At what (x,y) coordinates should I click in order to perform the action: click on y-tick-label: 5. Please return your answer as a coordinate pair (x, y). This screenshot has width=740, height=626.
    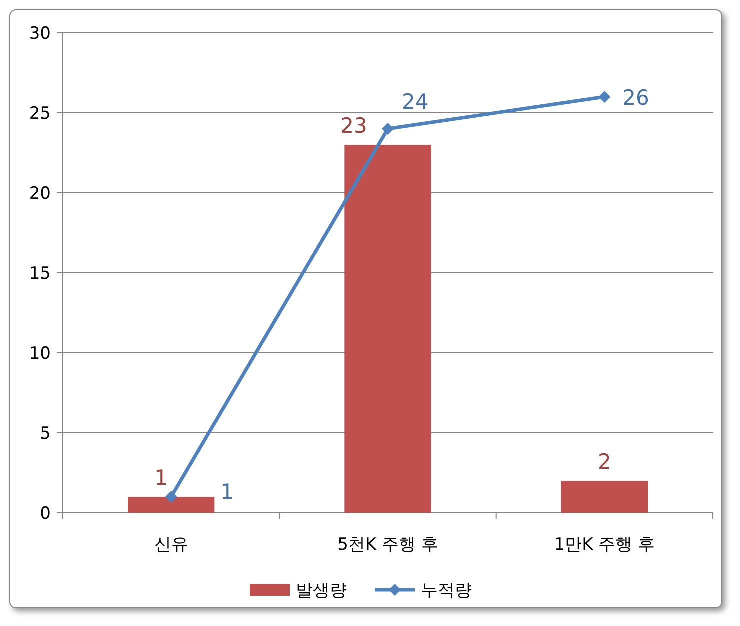
    Looking at the image, I should click on (45, 434).